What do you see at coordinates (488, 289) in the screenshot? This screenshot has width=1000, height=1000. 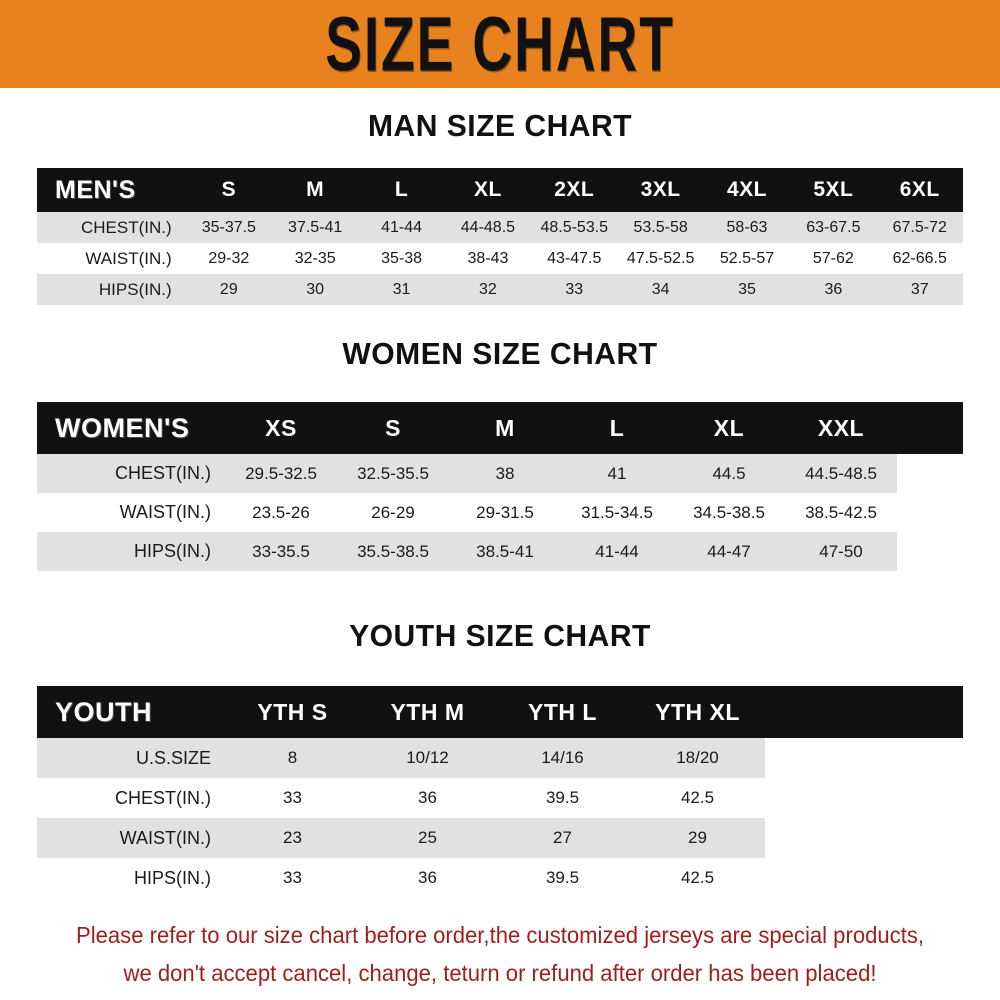 I see `men-measurement-cell: 32` at bounding box center [488, 289].